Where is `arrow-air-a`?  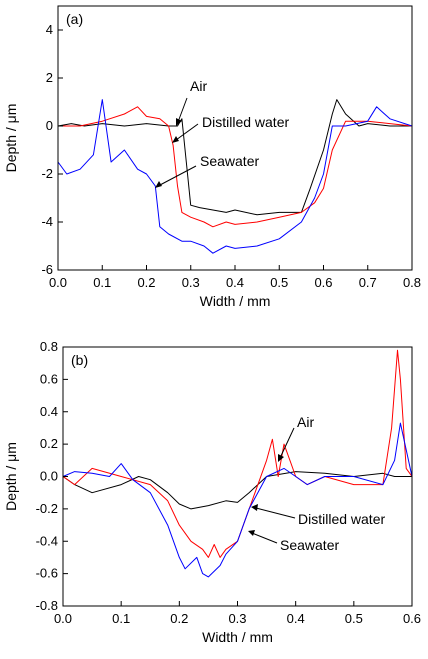
arrow-air-a is located at coordinates (182, 110).